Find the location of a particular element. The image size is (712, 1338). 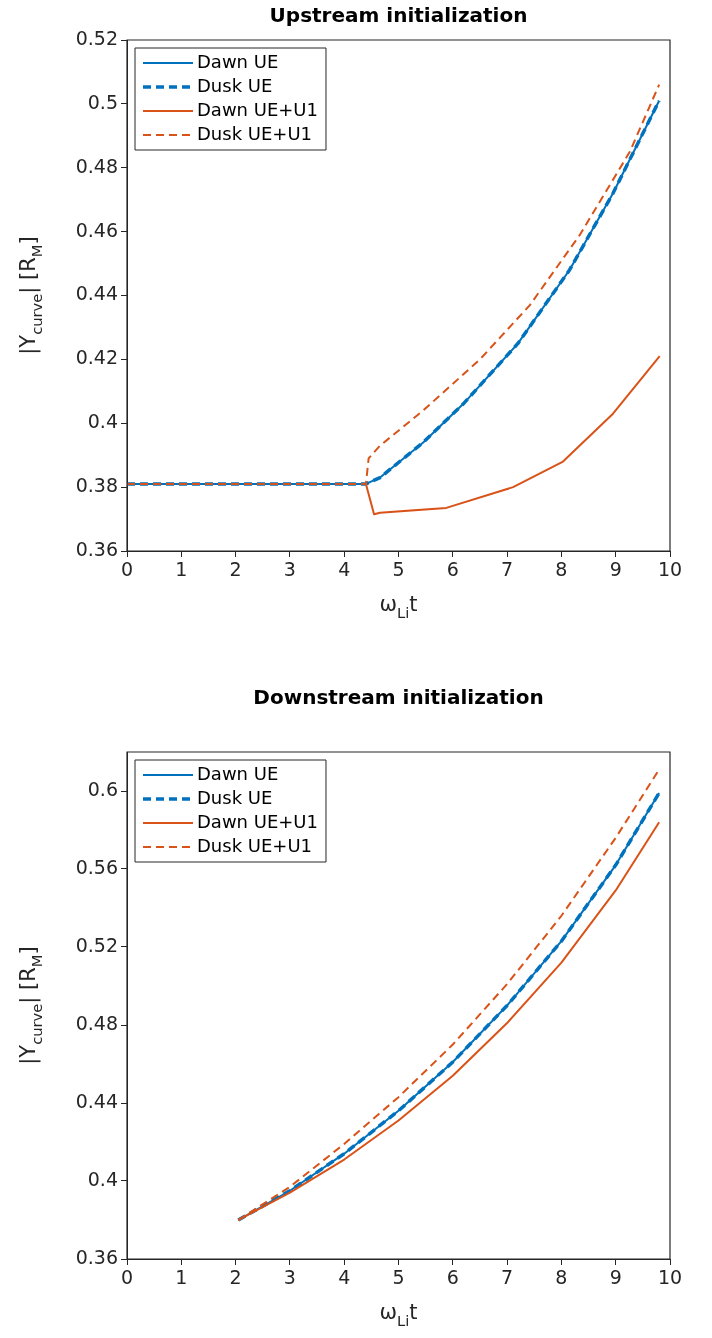

y-tick-label: 0.5 is located at coordinates (102, 101).